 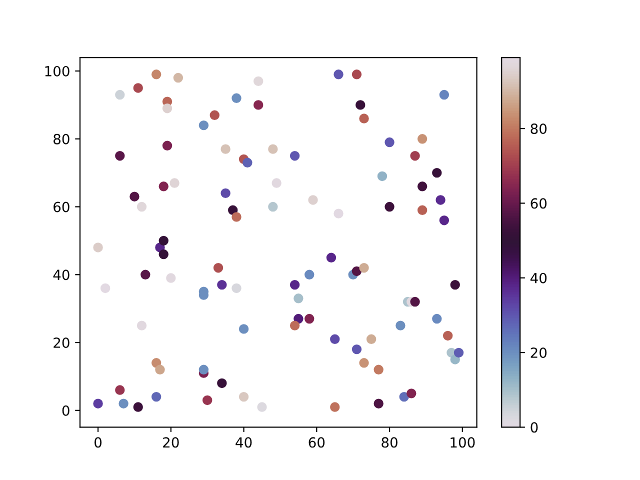 What do you see at coordinates (390, 442) in the screenshot?
I see `x-tick-label: 80` at bounding box center [390, 442].